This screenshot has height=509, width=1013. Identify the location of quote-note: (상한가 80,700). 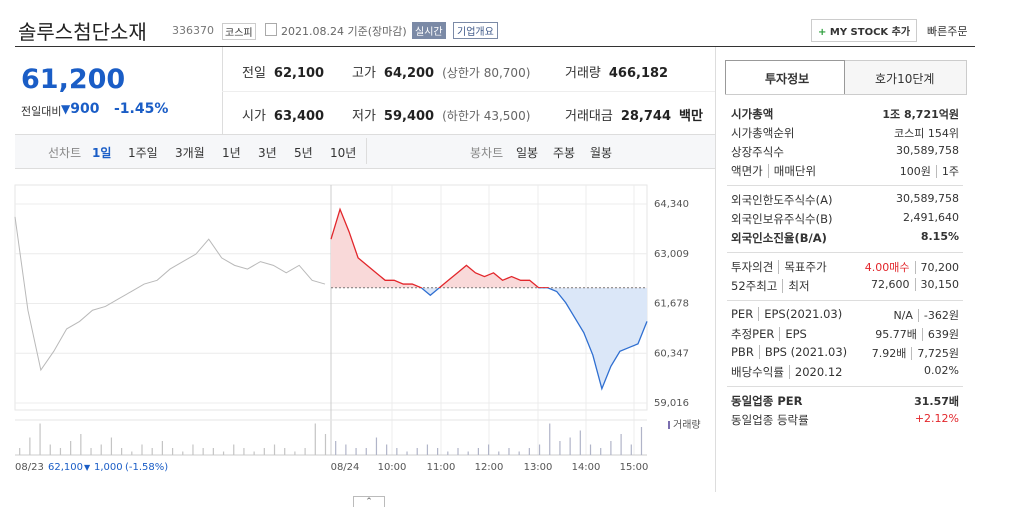
(486, 73).